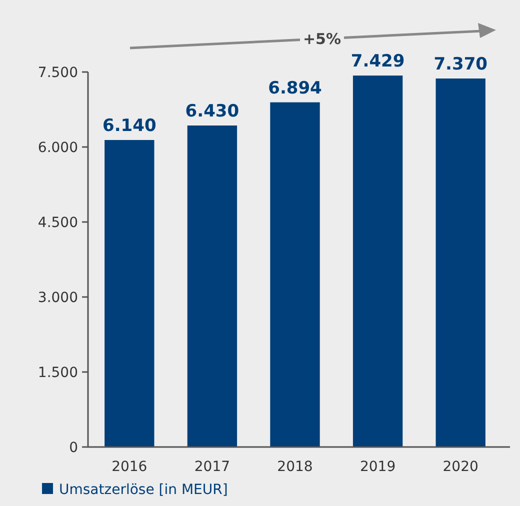  I want to click on legend-label: Umsatzerlöse [in MEUR], so click(143, 490).